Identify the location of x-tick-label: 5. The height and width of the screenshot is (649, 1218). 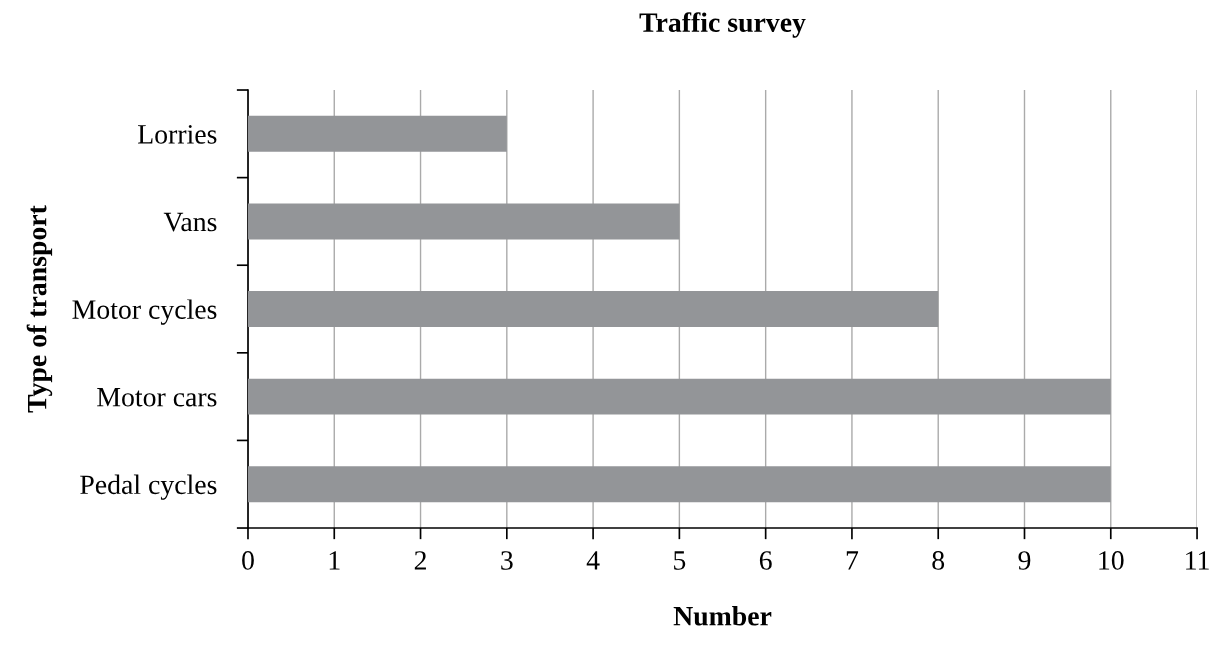
(680, 560).